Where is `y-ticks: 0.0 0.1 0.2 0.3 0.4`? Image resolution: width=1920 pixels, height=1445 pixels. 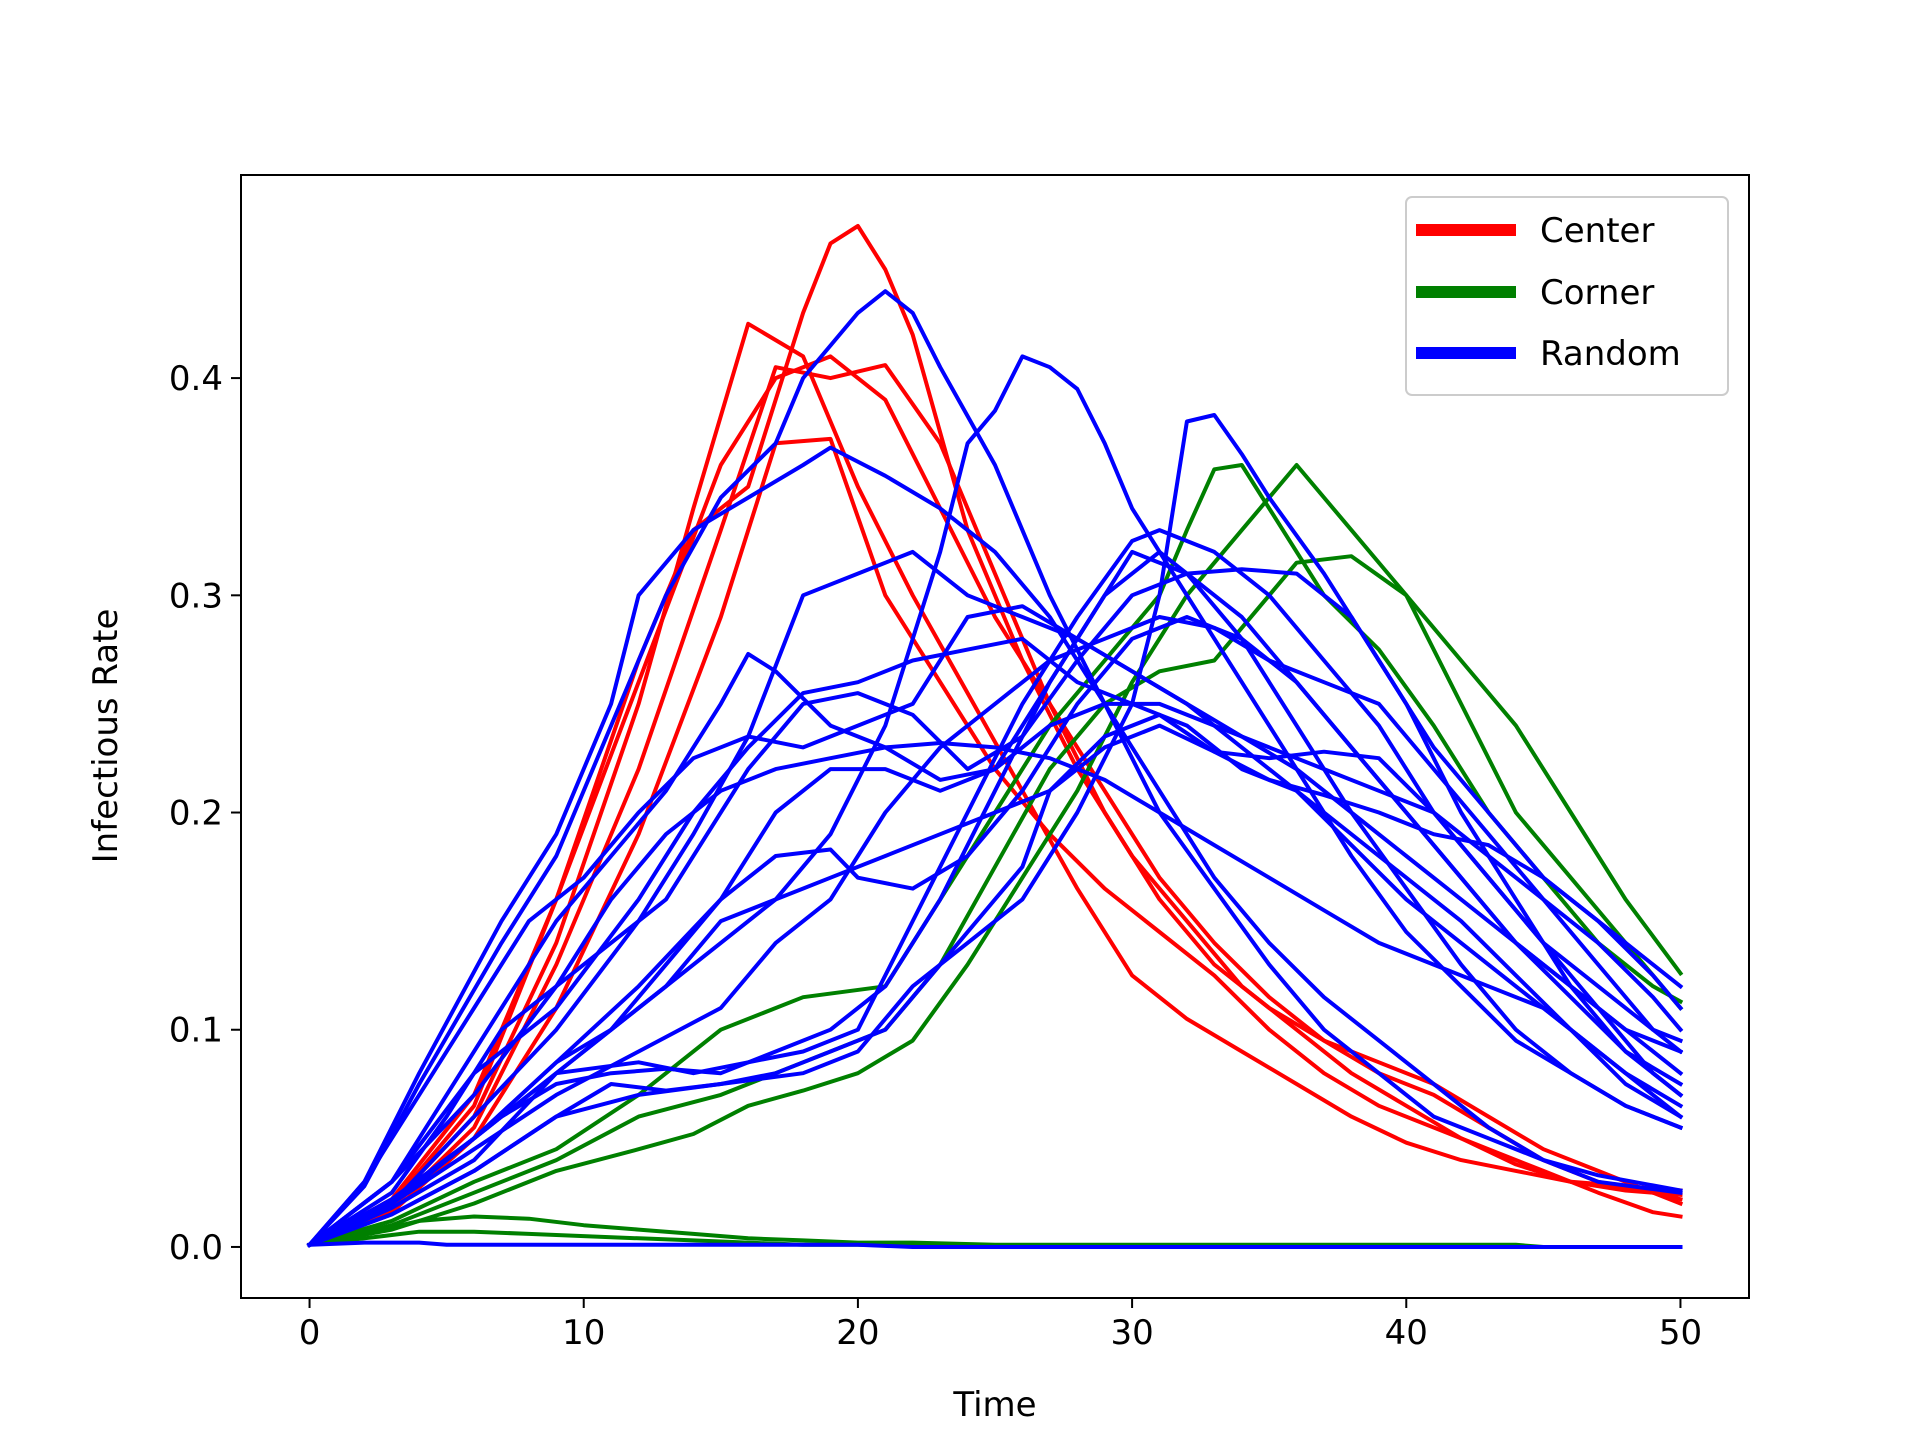 y-ticks: 0.0 0.1 0.2 0.3 0.4 is located at coordinates (205, 813).